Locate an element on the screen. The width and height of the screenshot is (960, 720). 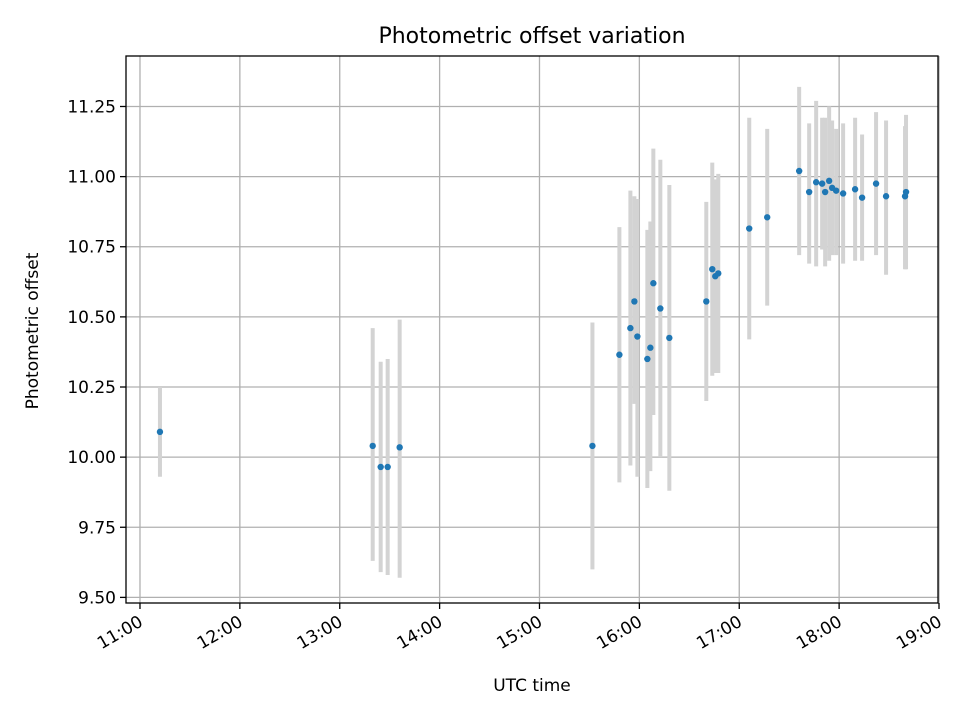
x-tick-label: 16:00 is located at coordinates (619, 633).